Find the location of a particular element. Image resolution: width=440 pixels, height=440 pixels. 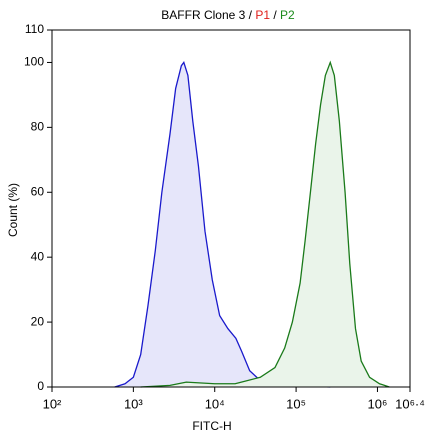

y-tick-label: 60 is located at coordinates (38, 191).